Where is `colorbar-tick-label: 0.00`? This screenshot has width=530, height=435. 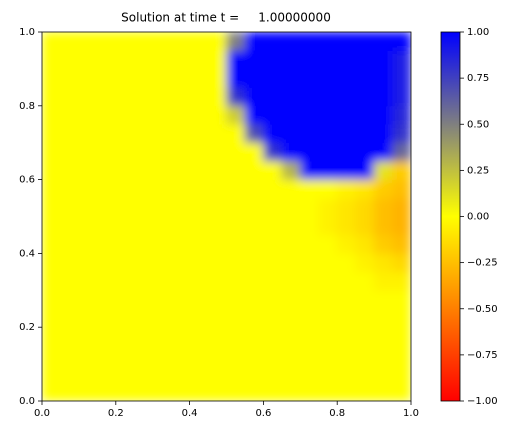
colorbar-tick-label: 0.00 is located at coordinates (478, 217).